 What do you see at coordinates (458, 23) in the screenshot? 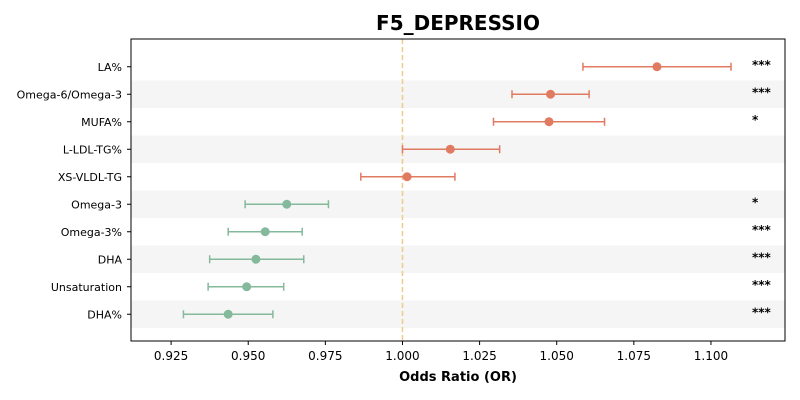
I see `chart-title: F5_DEPRESSIO` at bounding box center [458, 23].